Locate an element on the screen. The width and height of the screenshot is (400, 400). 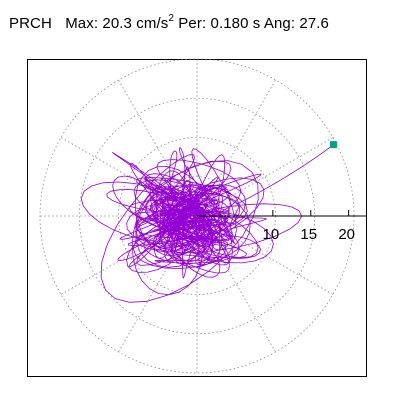
trace-excursion is located at coordinates (285, 174).